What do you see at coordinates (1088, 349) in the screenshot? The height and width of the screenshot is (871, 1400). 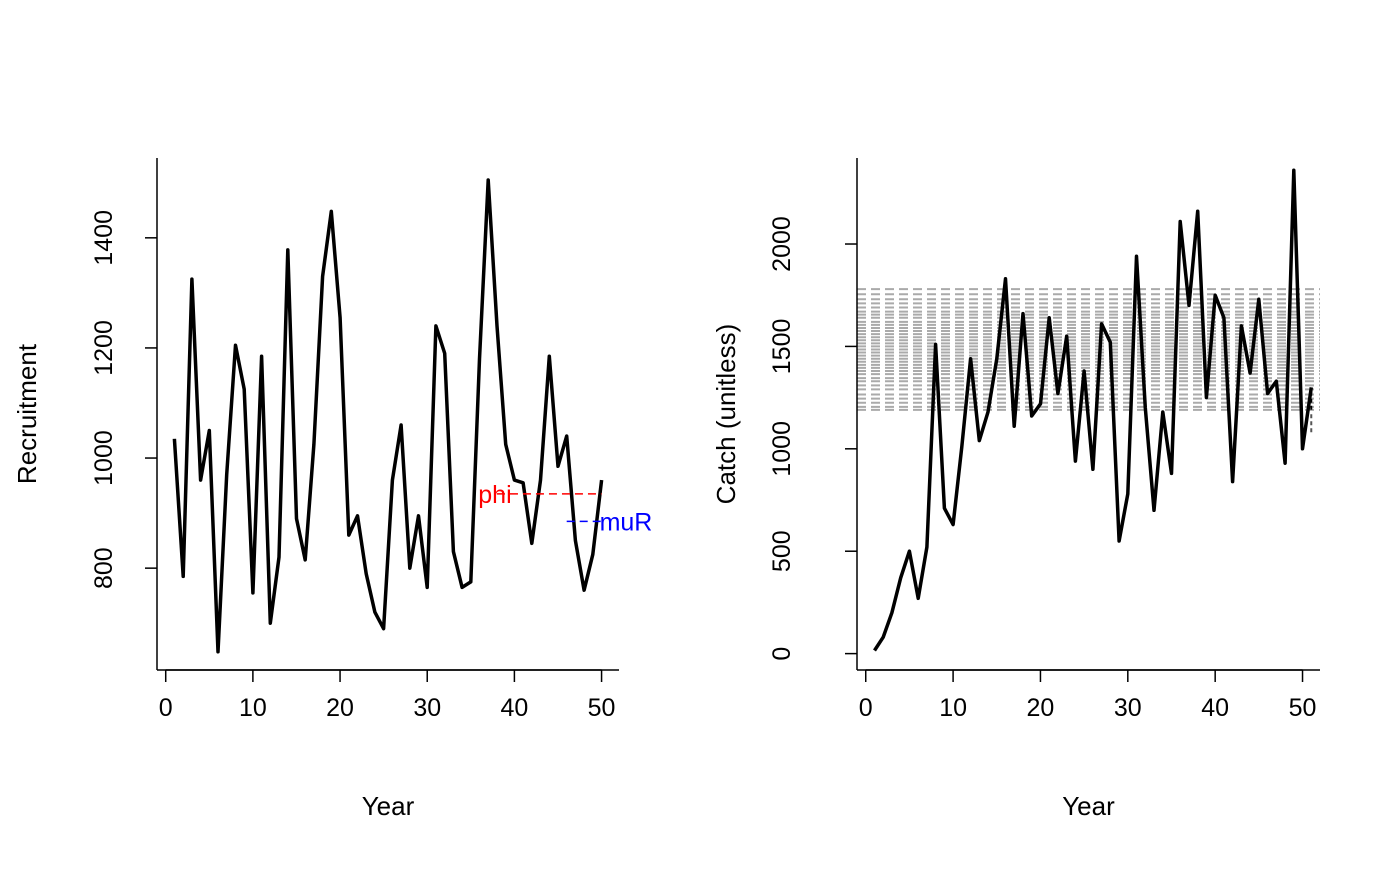 I see `reference-lines` at bounding box center [1088, 349].